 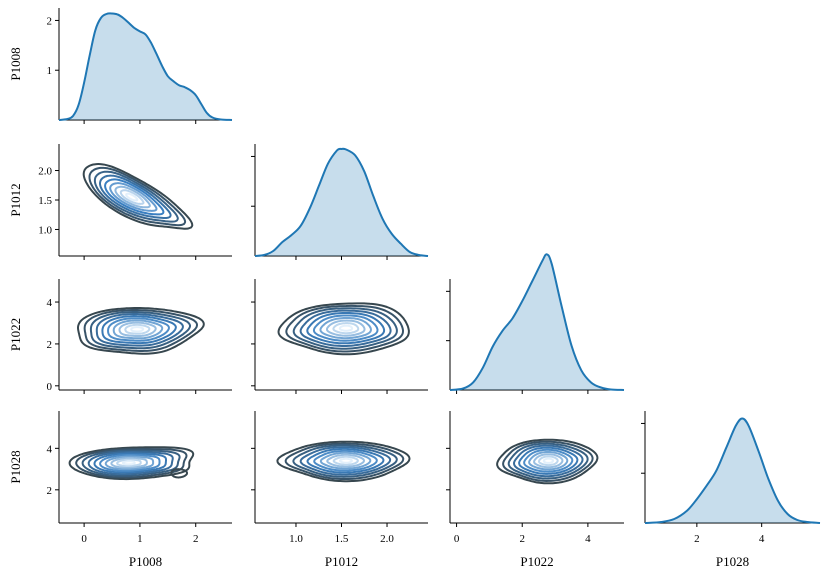 I want to click on y-tick-label: 1.0, so click(x=45, y=230).